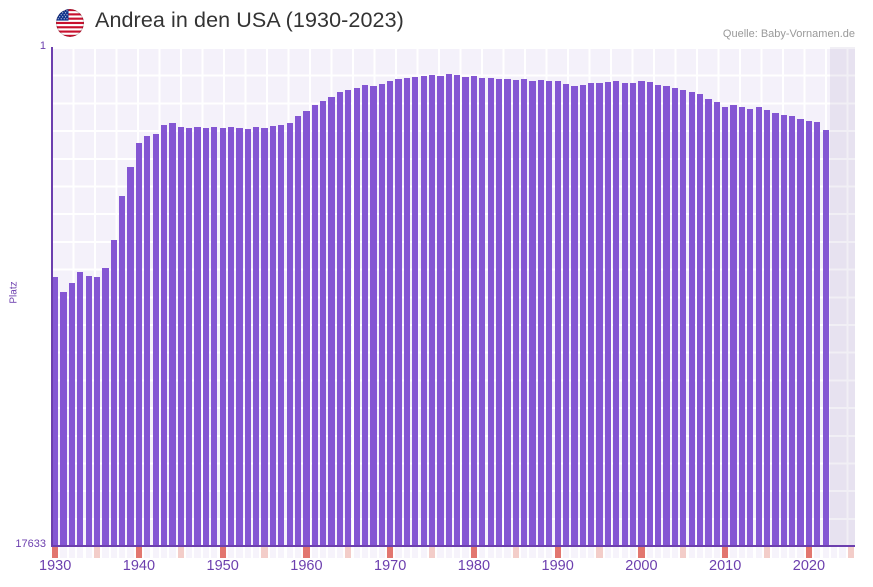 The image size is (873, 587). What do you see at coordinates (273, 335) in the screenshot?
I see `bar-1956` at bounding box center [273, 335].